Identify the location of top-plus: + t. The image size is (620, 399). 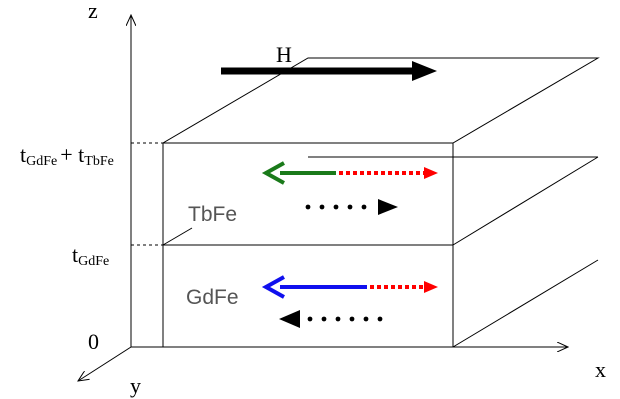
(72, 154).